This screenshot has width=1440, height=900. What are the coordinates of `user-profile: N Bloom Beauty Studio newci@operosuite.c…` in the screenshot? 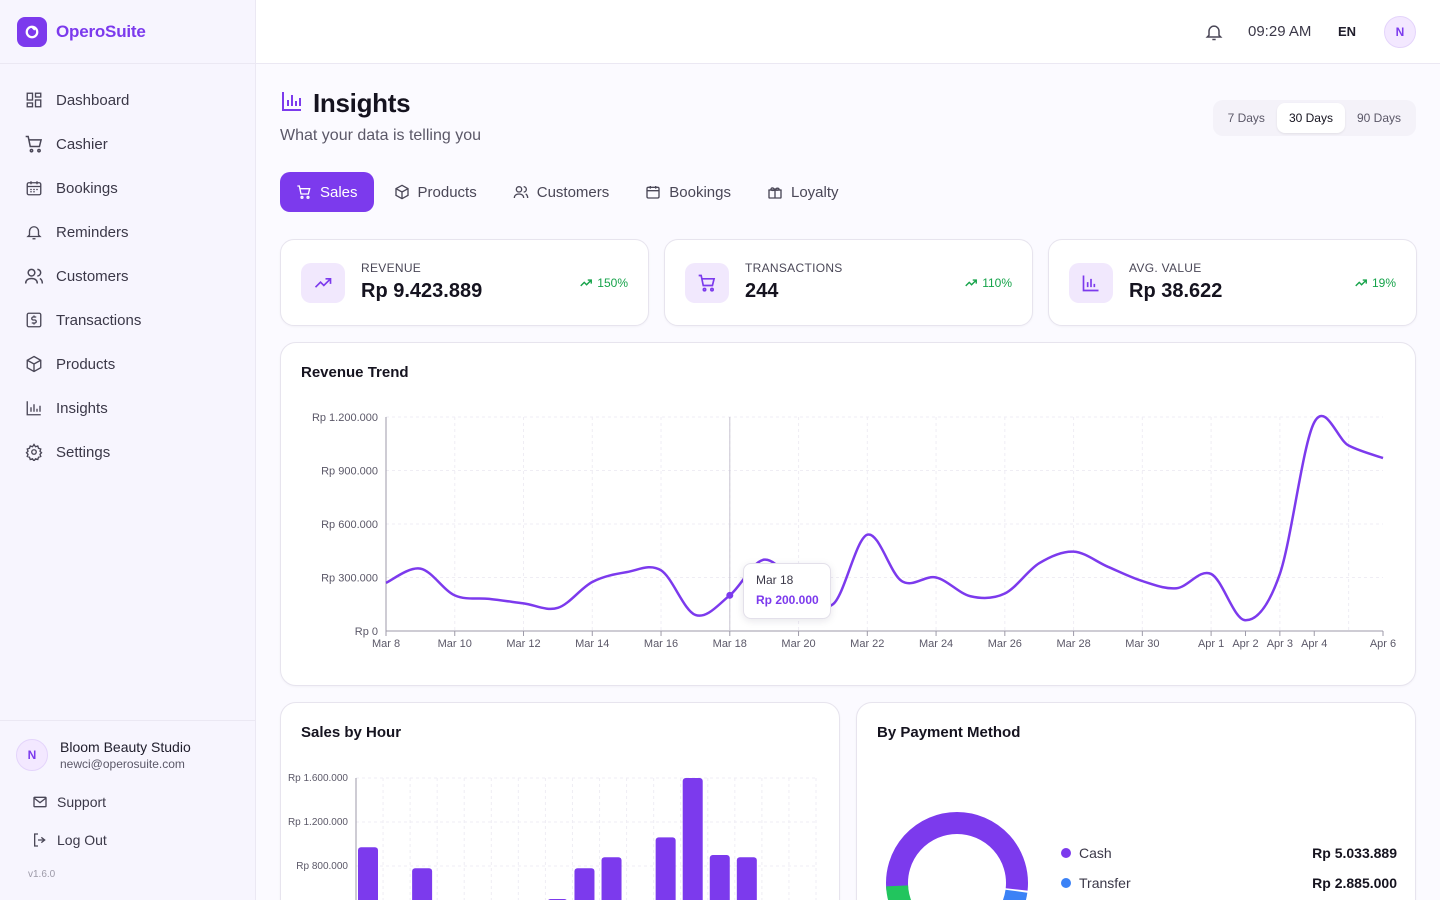 It's located at (127, 746).